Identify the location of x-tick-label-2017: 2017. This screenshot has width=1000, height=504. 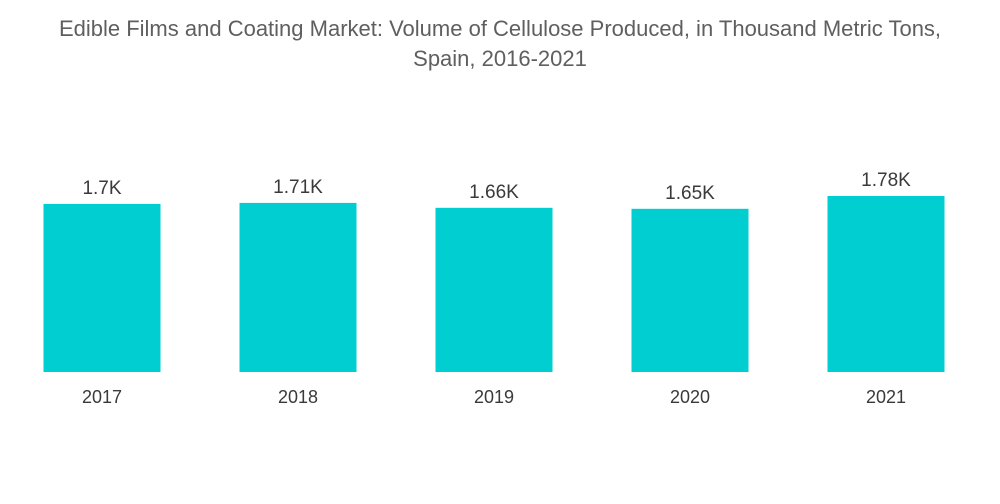
(102, 397).